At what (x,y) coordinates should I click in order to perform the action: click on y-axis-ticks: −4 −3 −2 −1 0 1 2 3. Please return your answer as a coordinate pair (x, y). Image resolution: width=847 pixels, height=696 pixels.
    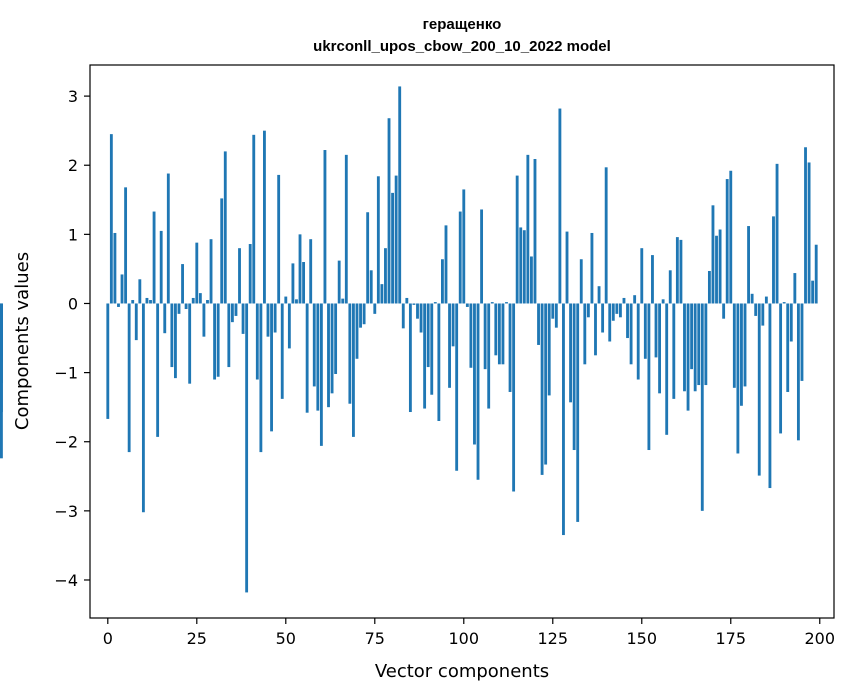
    Looking at the image, I should click on (72, 338).